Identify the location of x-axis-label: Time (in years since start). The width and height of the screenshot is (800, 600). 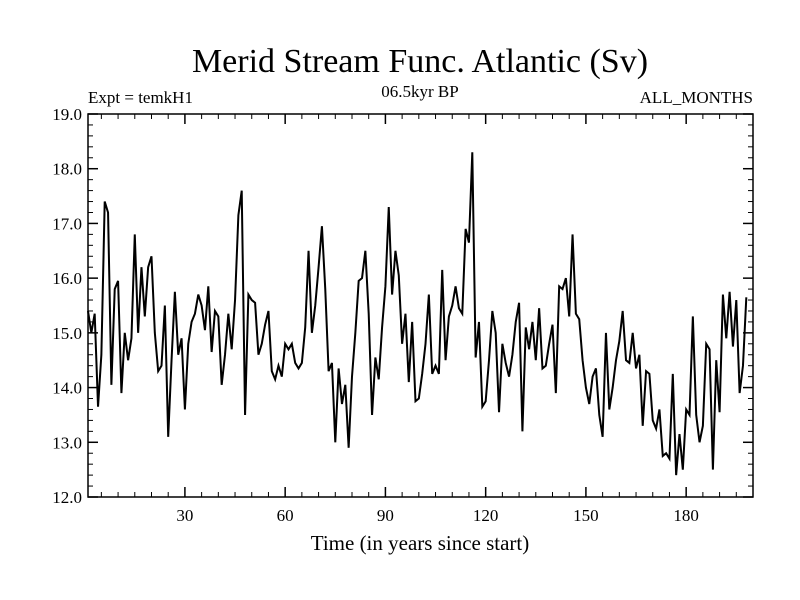
(420, 543).